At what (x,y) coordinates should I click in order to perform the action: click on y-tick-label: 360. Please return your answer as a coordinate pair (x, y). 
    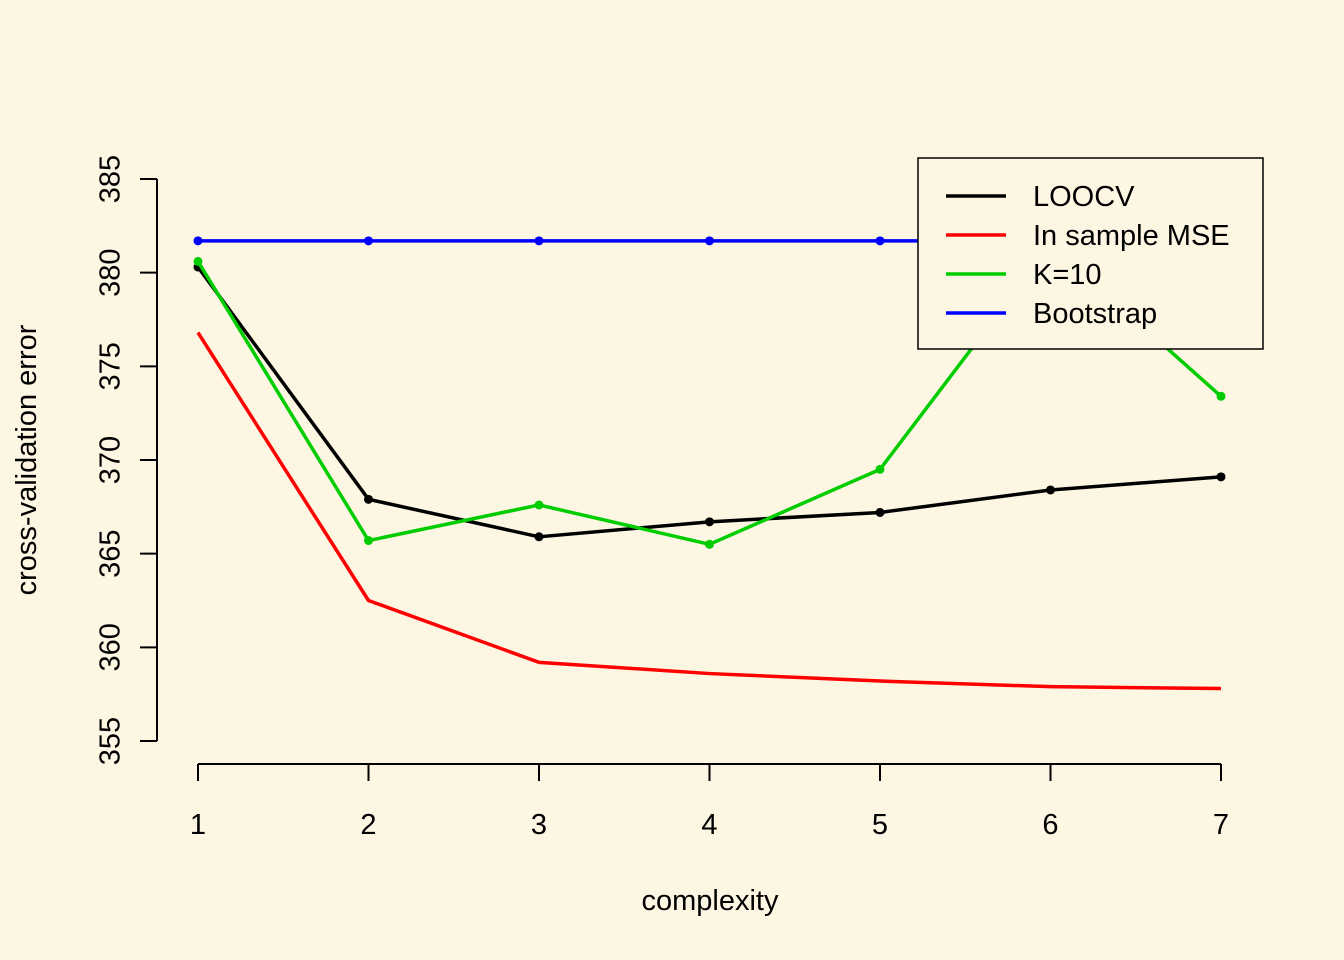
    Looking at the image, I should click on (111, 647).